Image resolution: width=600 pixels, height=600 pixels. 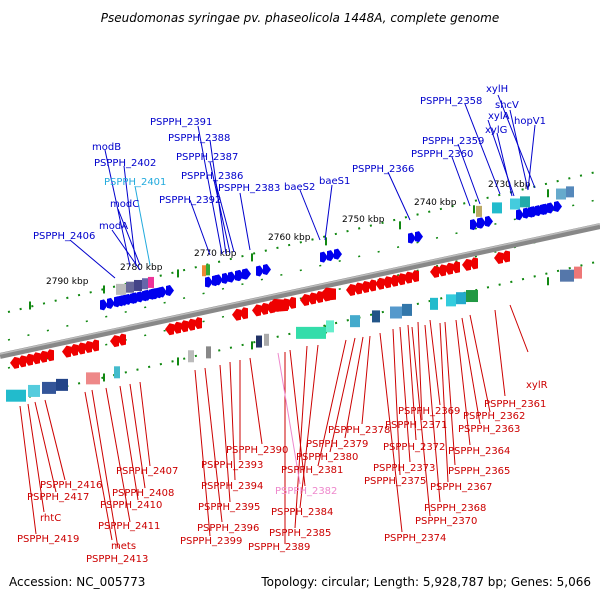 I want to click on gene-label: PSPPH_2392, so click(x=190, y=200).